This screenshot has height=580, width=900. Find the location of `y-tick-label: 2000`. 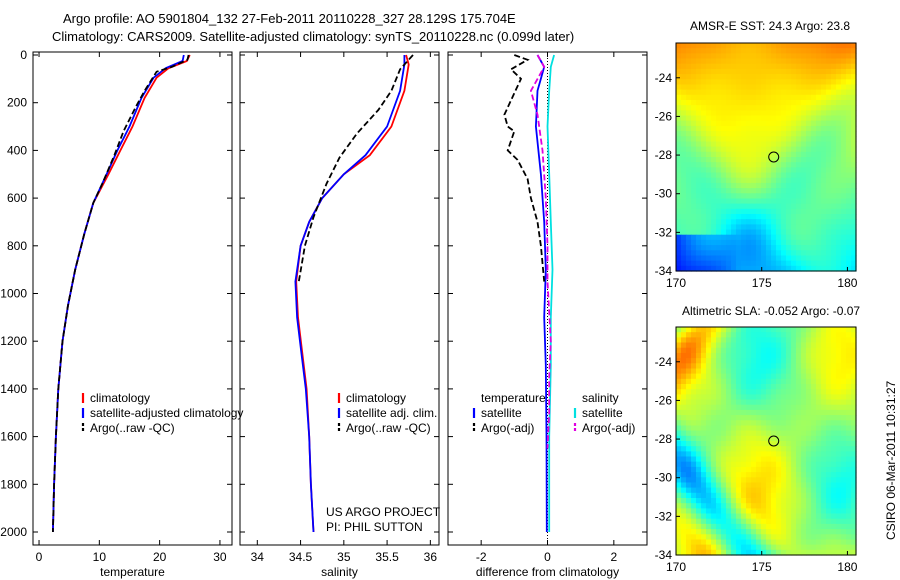

y-tick-label: 2000 is located at coordinates (13, 532).